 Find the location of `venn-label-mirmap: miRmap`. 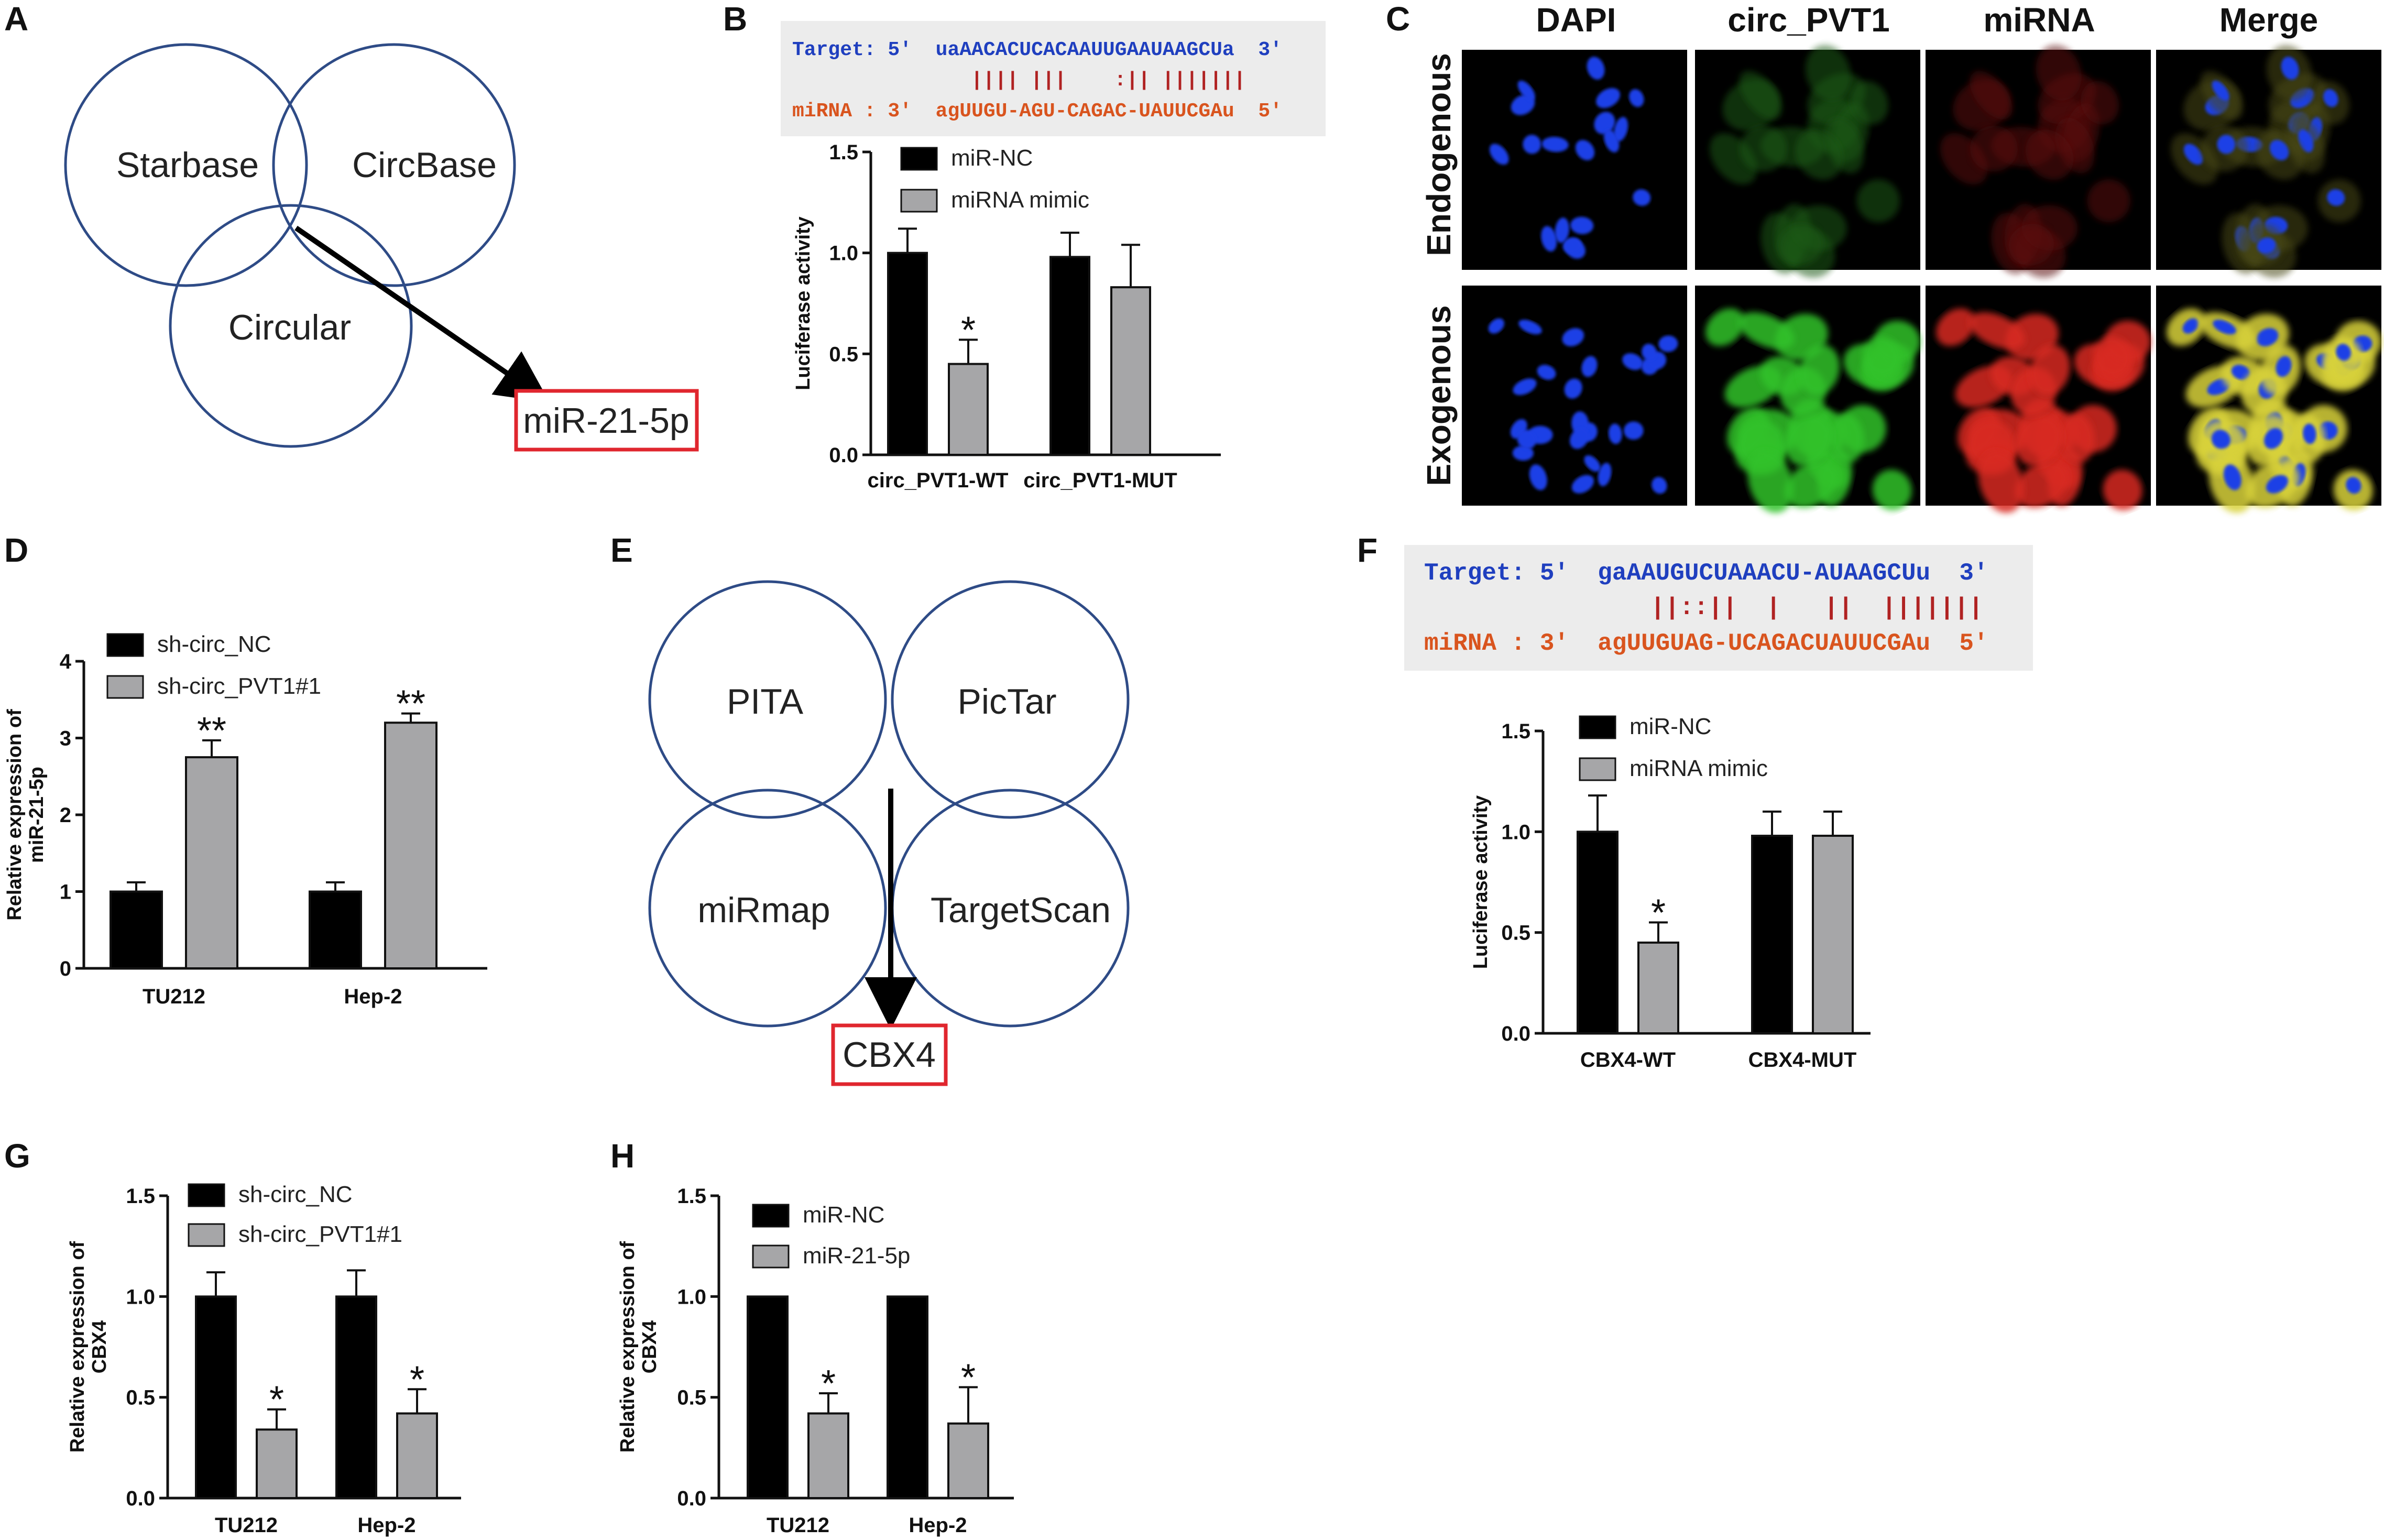

venn-label-mirmap: miRmap is located at coordinates (764, 910).